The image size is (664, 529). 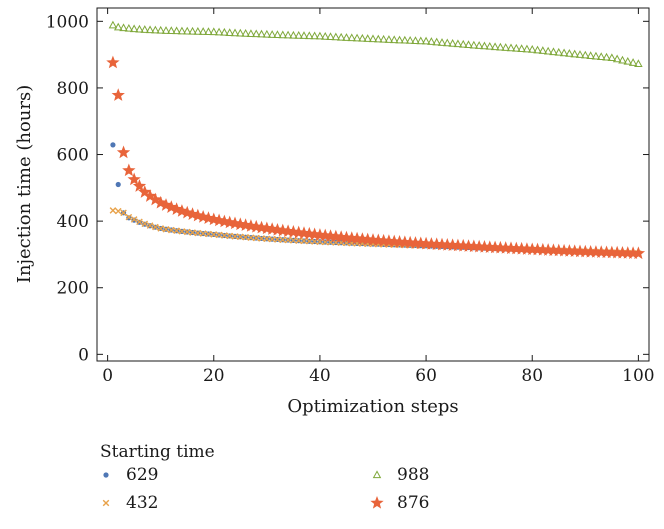 What do you see at coordinates (83, 355) in the screenshot?
I see `y-tick-label: 0` at bounding box center [83, 355].